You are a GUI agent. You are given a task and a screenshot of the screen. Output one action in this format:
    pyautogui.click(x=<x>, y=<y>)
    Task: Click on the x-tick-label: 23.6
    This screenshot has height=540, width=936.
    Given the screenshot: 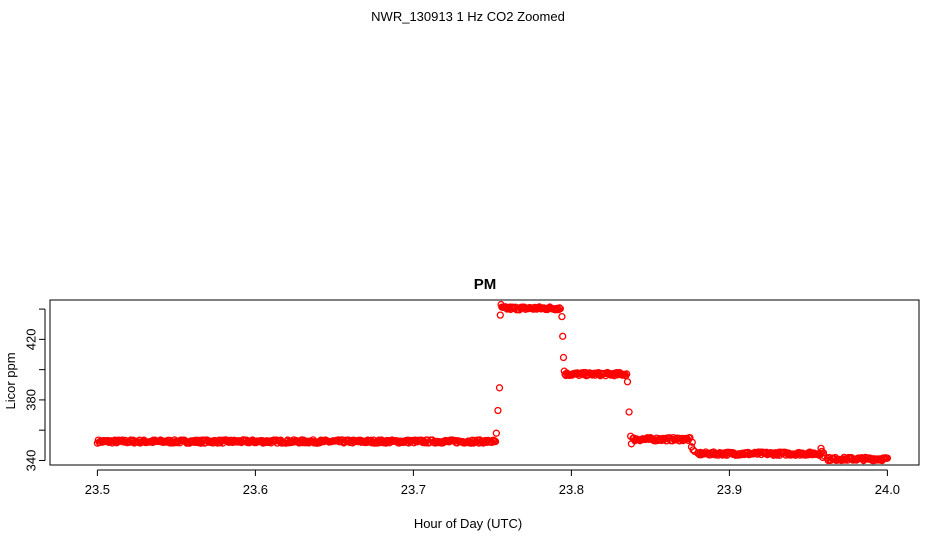 What is the action you would take?
    pyautogui.click(x=255, y=489)
    